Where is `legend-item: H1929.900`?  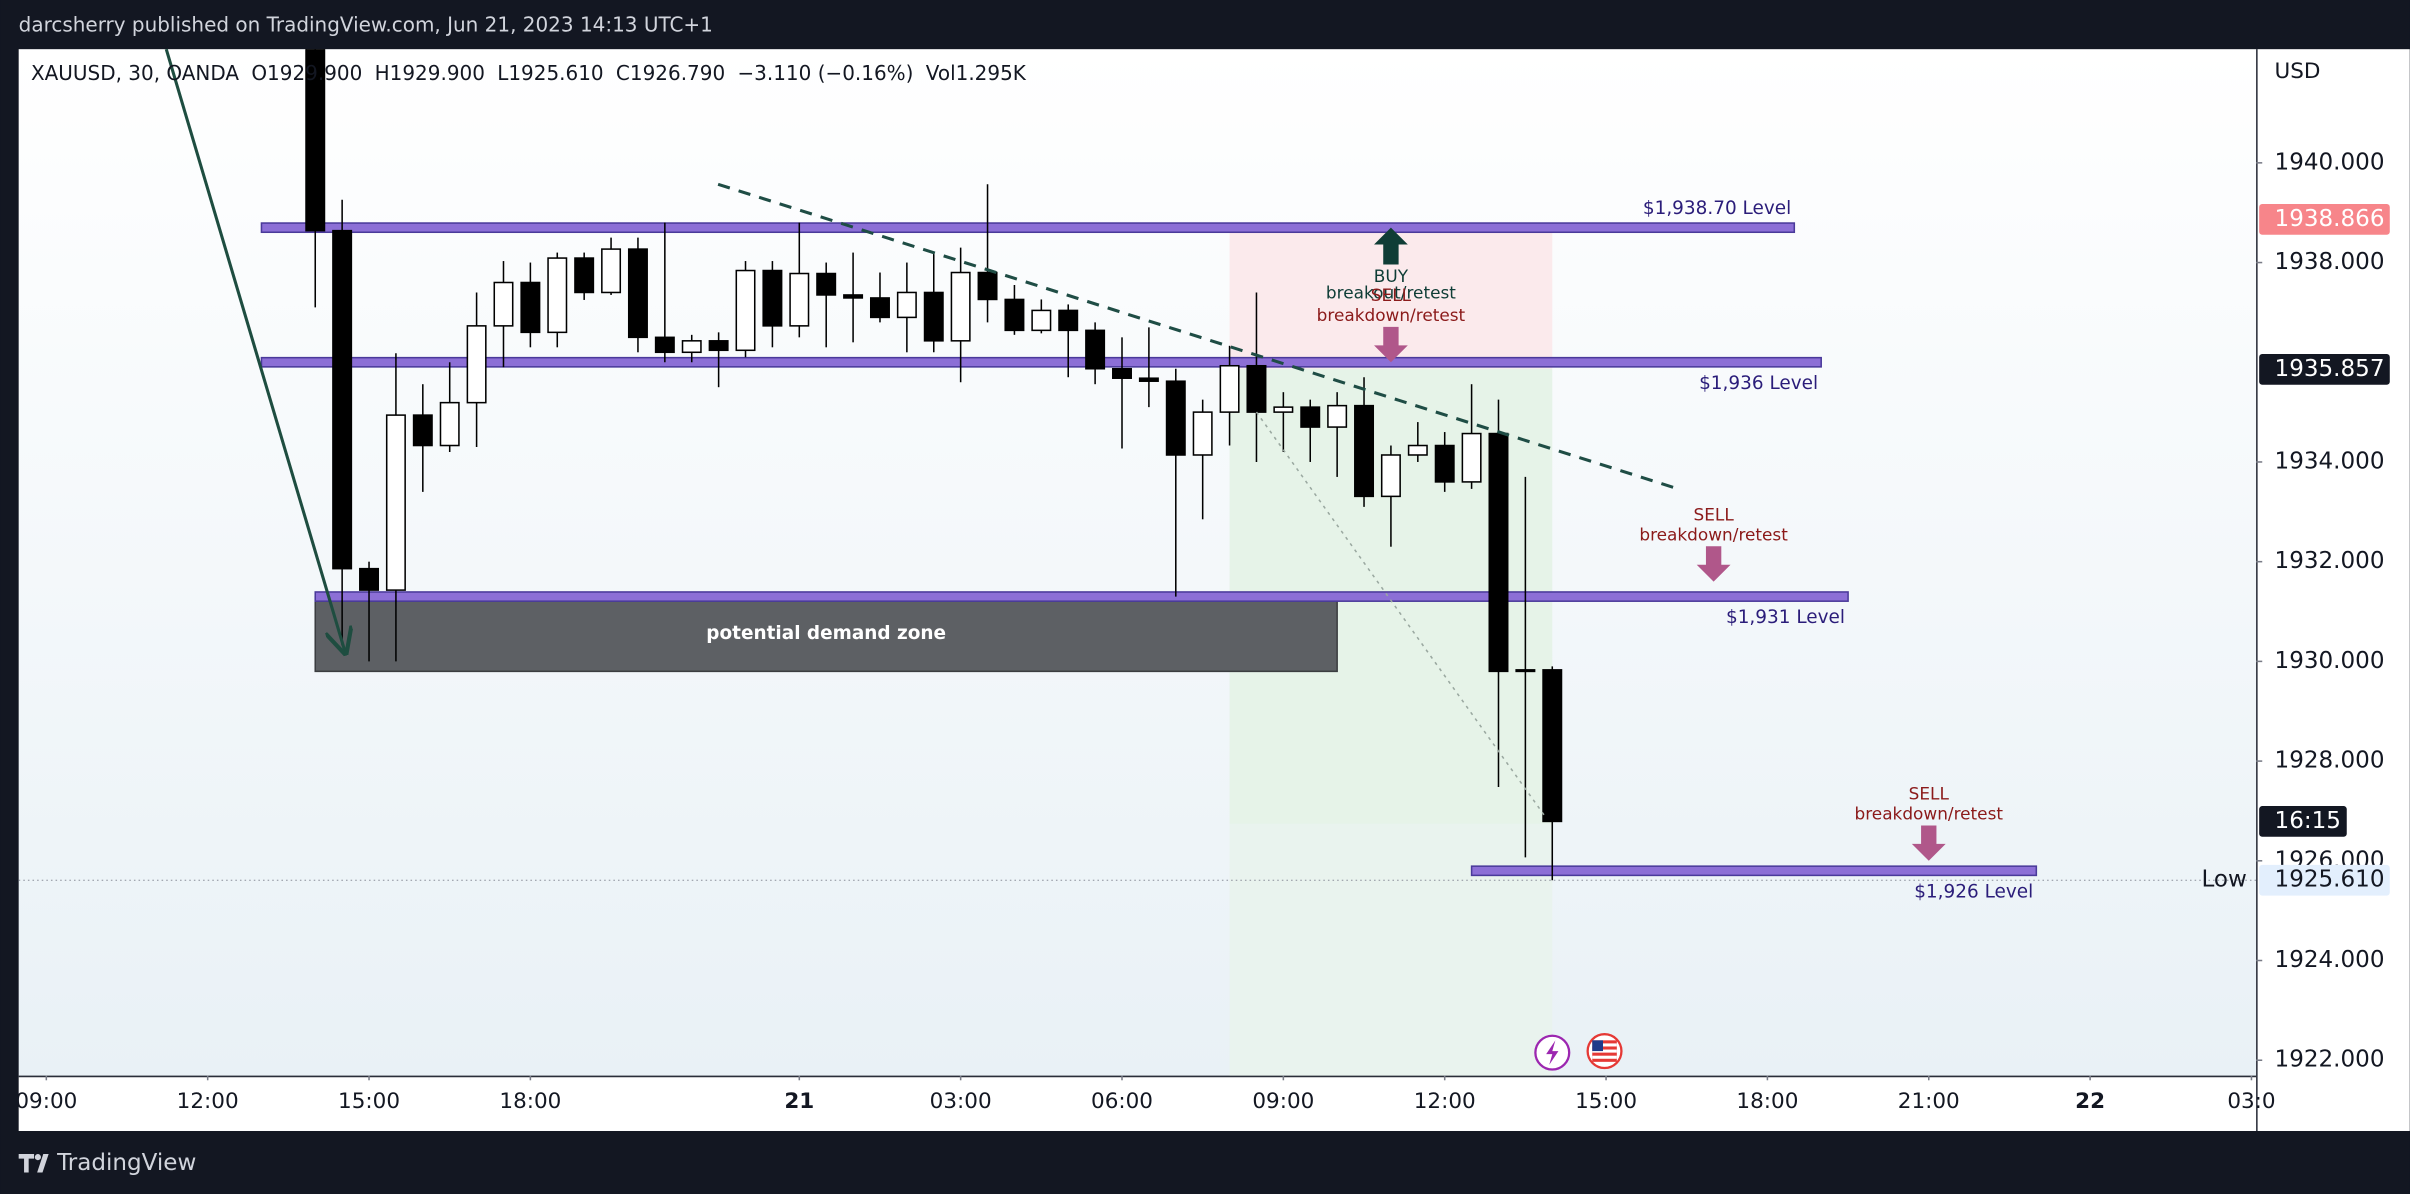
legend-item: H1929.900 is located at coordinates (430, 72).